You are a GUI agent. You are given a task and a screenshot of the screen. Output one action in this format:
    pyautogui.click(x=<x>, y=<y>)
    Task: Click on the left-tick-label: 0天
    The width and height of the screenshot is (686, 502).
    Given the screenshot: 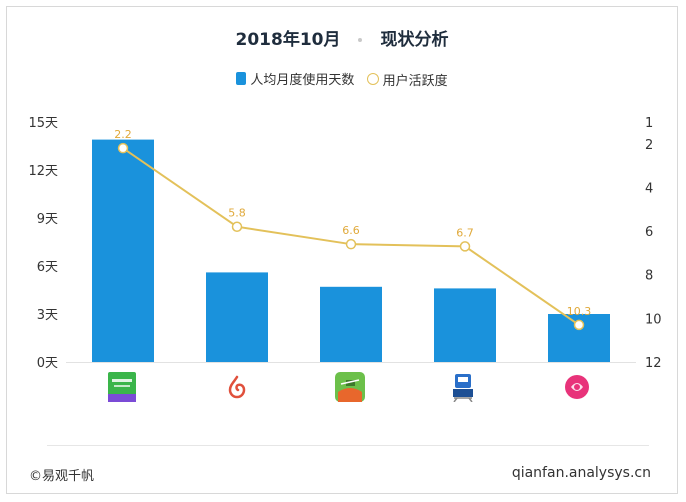 What is the action you would take?
    pyautogui.click(x=47, y=363)
    